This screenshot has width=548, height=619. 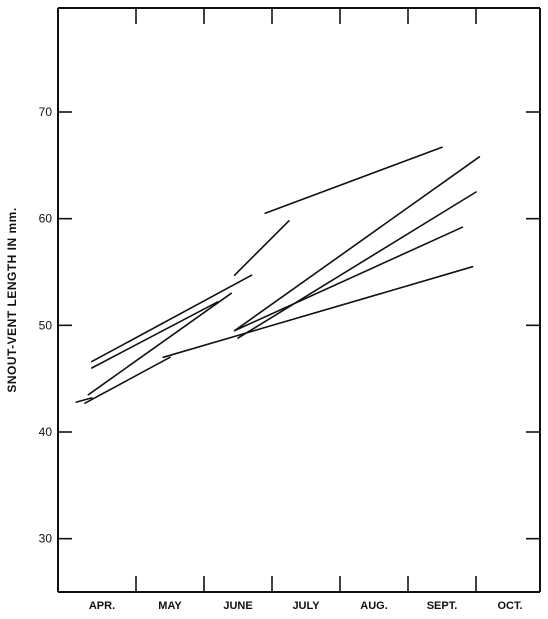 I want to click on x-tick-label: MAY, so click(x=170, y=606).